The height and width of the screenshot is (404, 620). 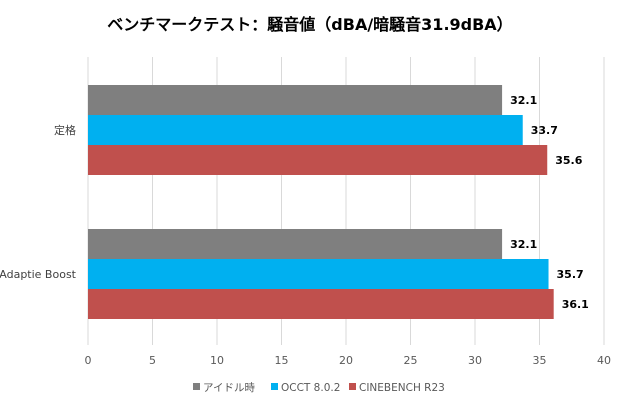 What do you see at coordinates (38, 274) in the screenshot?
I see `category-label: Adaptie Boost` at bounding box center [38, 274].